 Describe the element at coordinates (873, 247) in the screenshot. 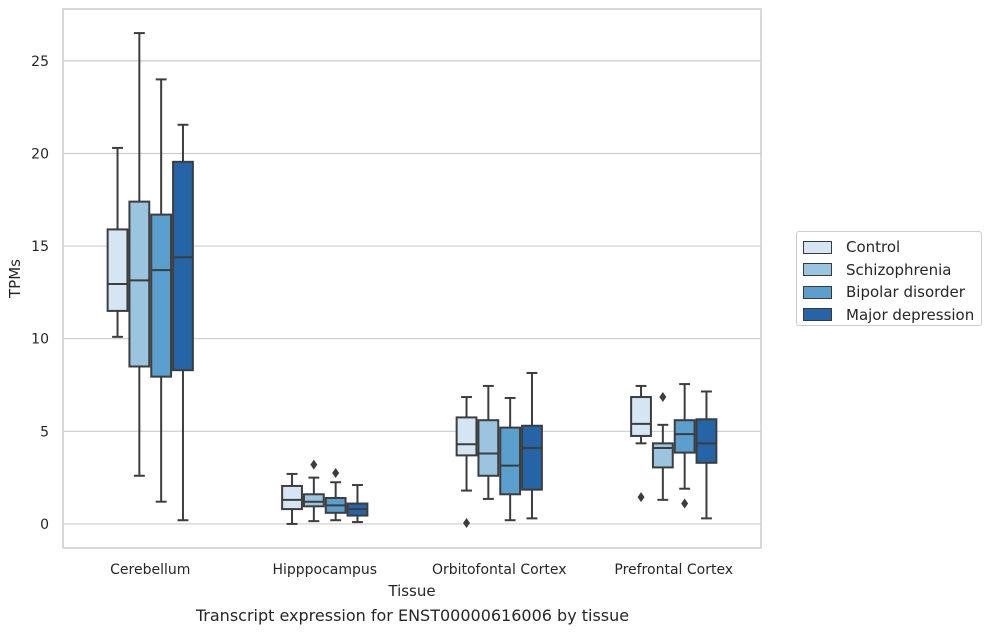

I see `legend-label: Control` at that location.